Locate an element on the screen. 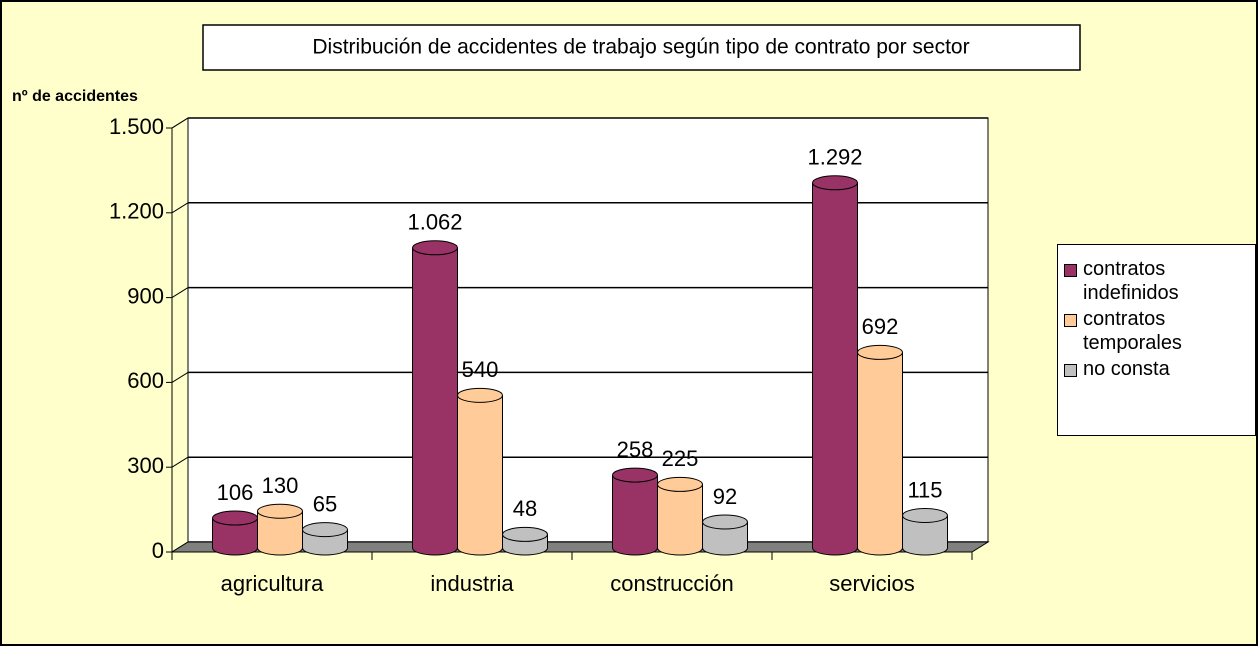 Image resolution: width=1258 pixels, height=646 pixels. y-tick-label: 300 is located at coordinates (145, 465).